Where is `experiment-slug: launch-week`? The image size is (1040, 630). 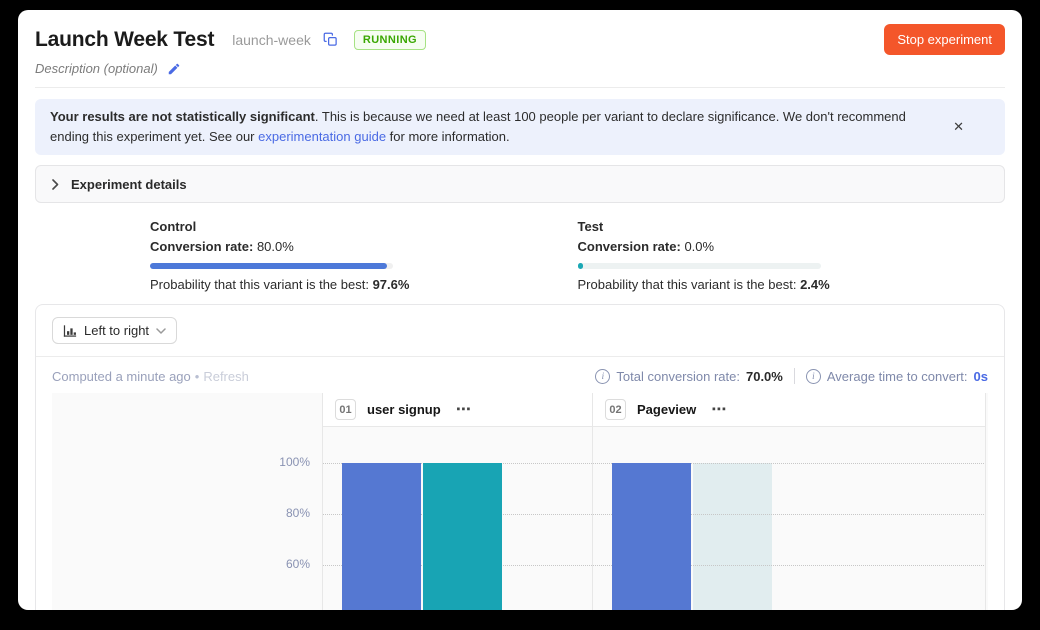 experiment-slug: launch-week is located at coordinates (271, 39).